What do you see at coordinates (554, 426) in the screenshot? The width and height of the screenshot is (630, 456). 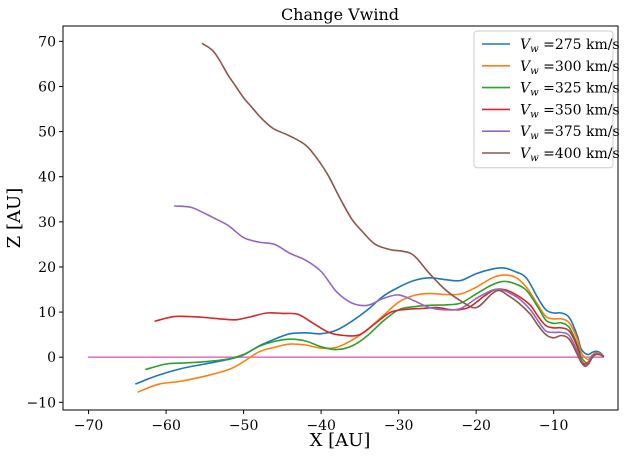 I see `x-tick-label: −10` at bounding box center [554, 426].